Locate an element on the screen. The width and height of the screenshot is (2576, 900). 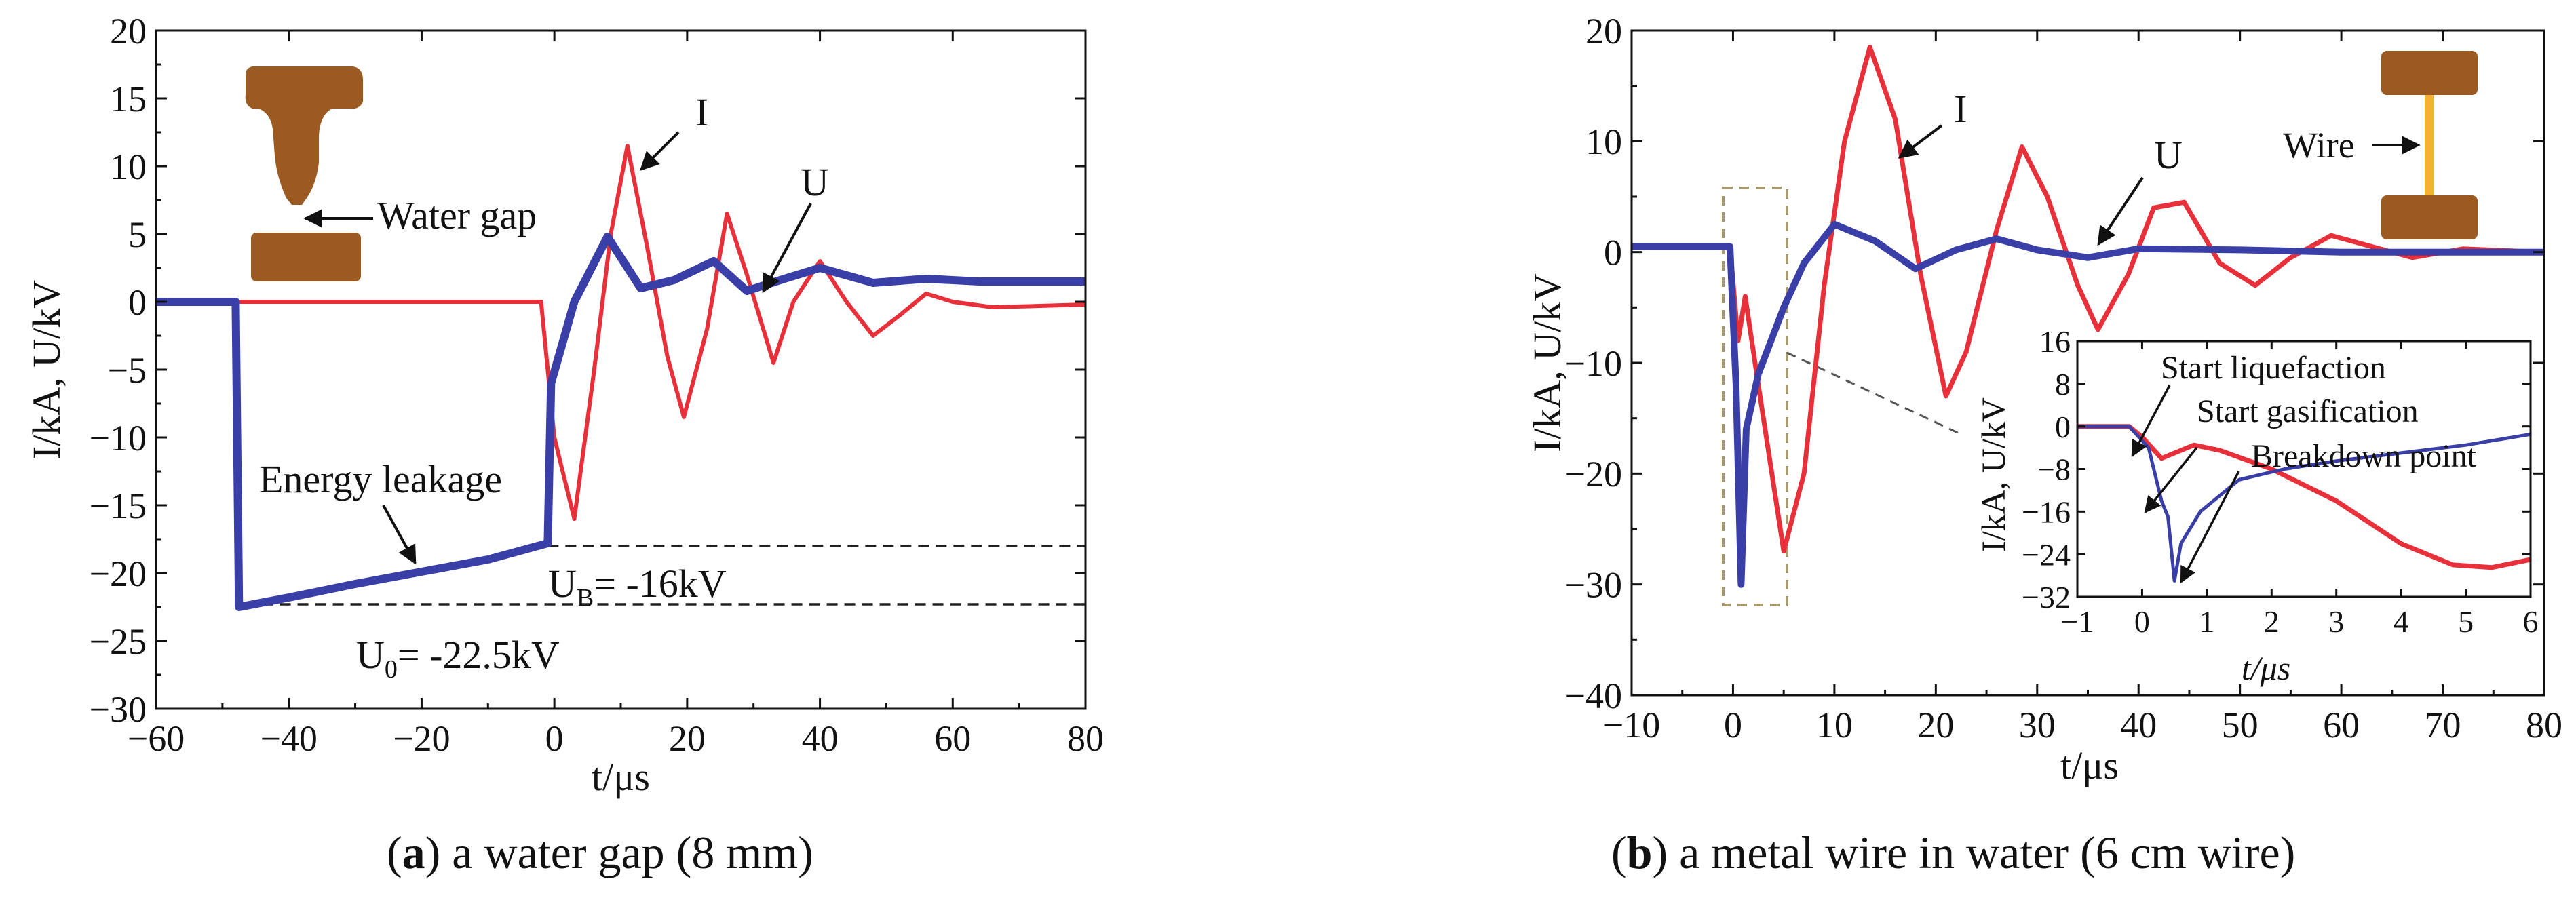
water-gap-label: Water gap is located at coordinates (457, 215).